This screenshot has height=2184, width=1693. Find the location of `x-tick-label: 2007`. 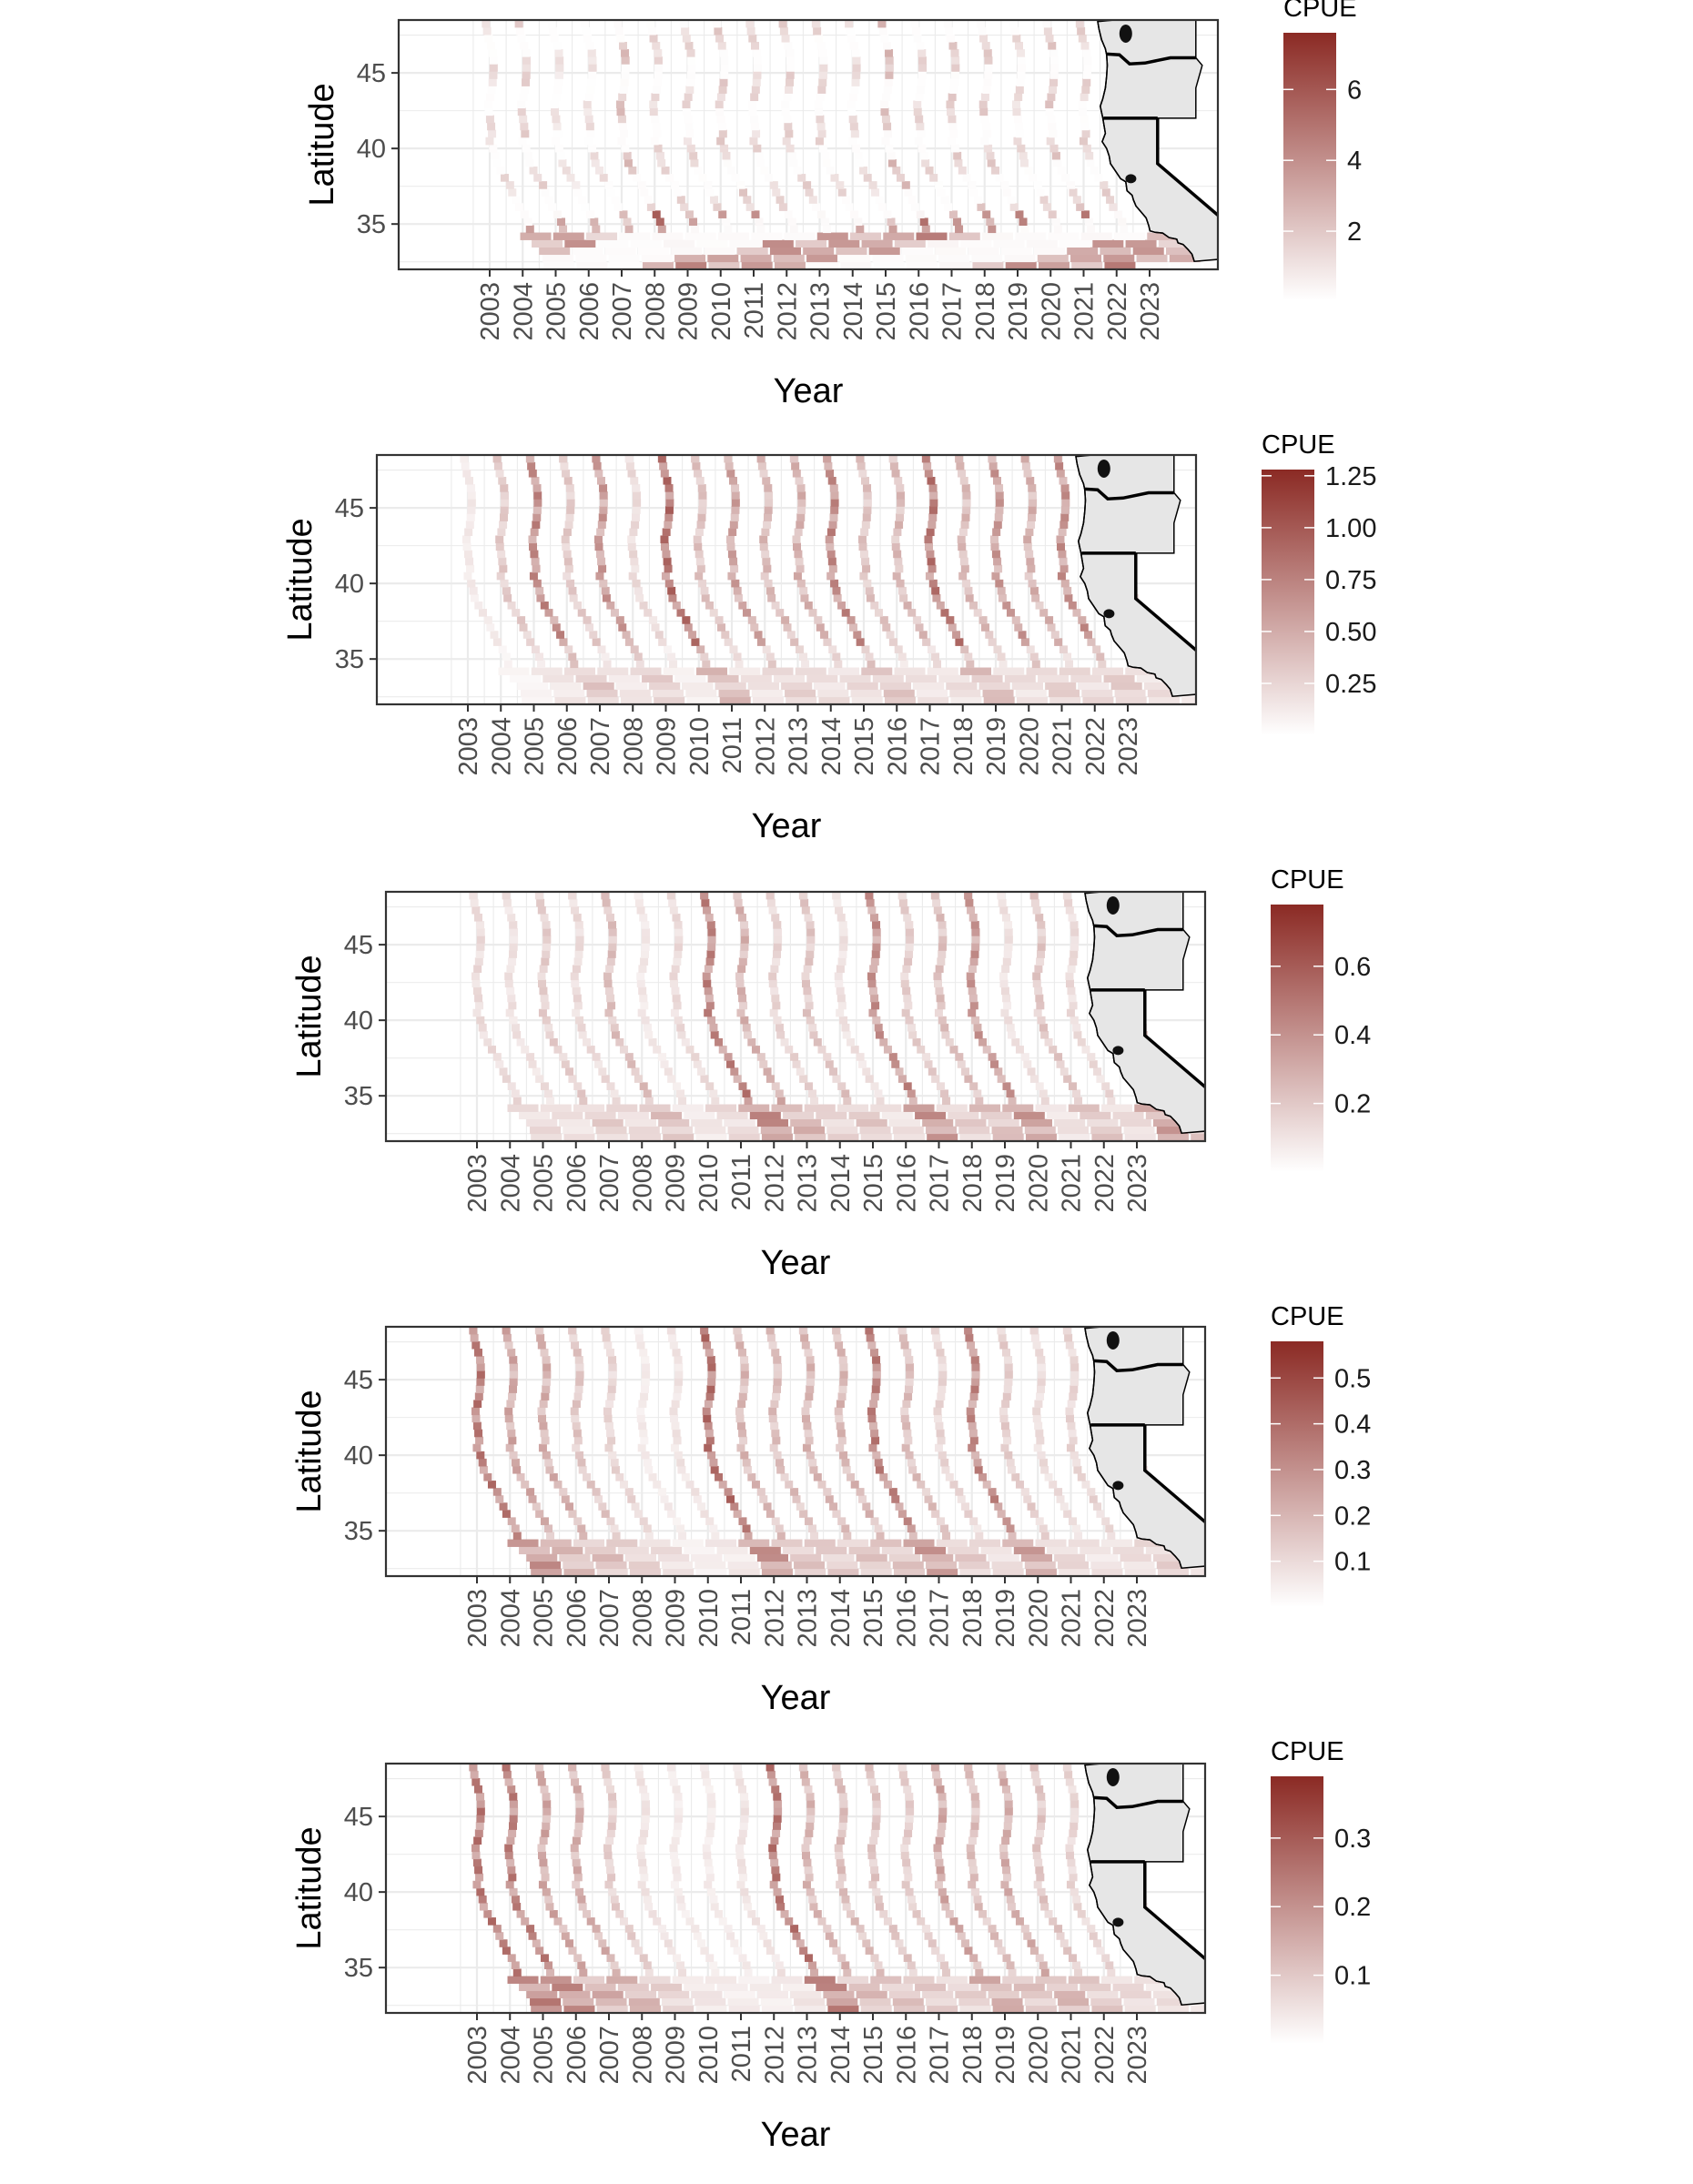

x-tick-label: 2007 is located at coordinates (622, 311).